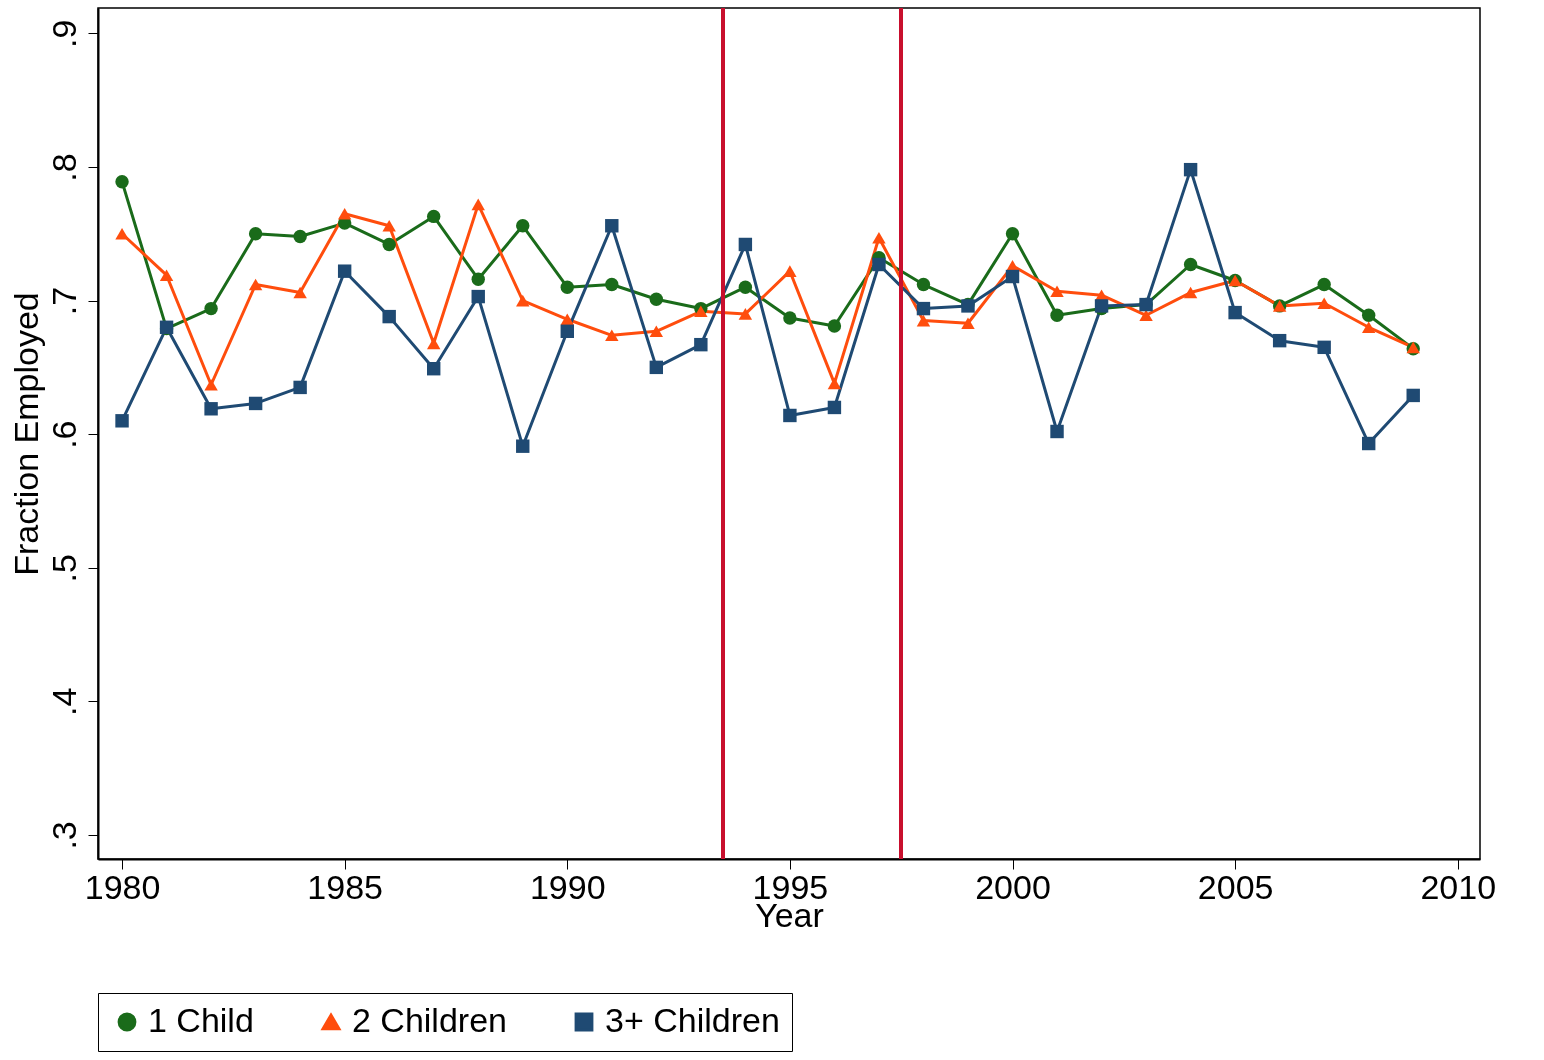 The height and width of the screenshot is (1060, 1544). What do you see at coordinates (63, 702) in the screenshot?
I see `y-tick-label: .4` at bounding box center [63, 702].